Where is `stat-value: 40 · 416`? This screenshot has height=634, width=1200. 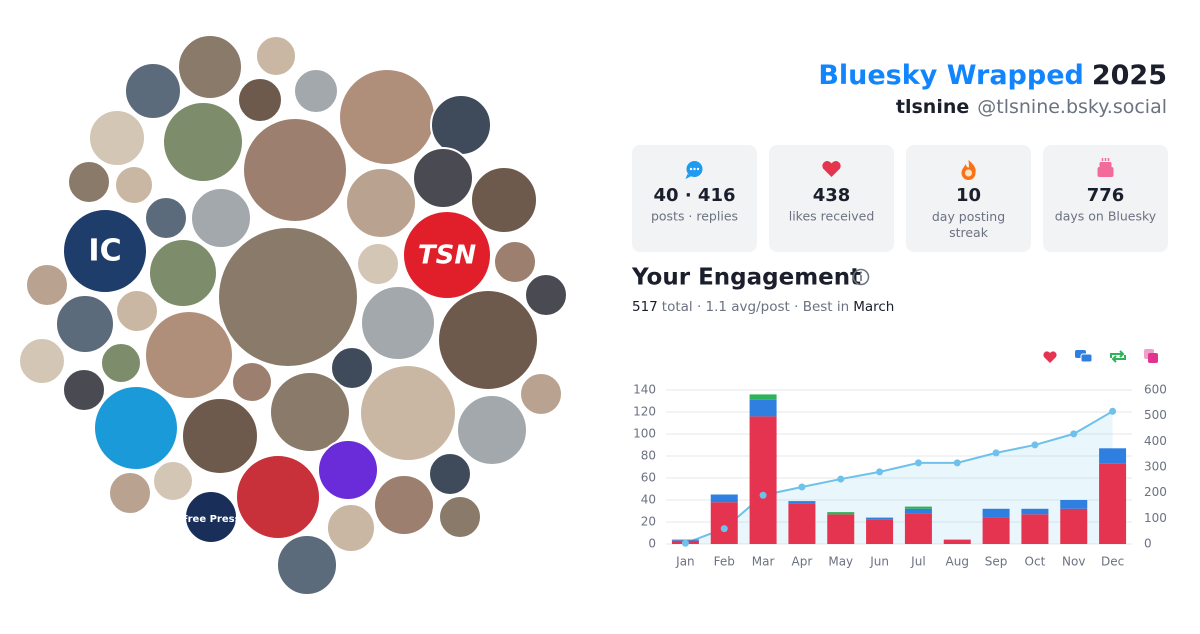
stat-value: 40 · 416 is located at coordinates (695, 195).